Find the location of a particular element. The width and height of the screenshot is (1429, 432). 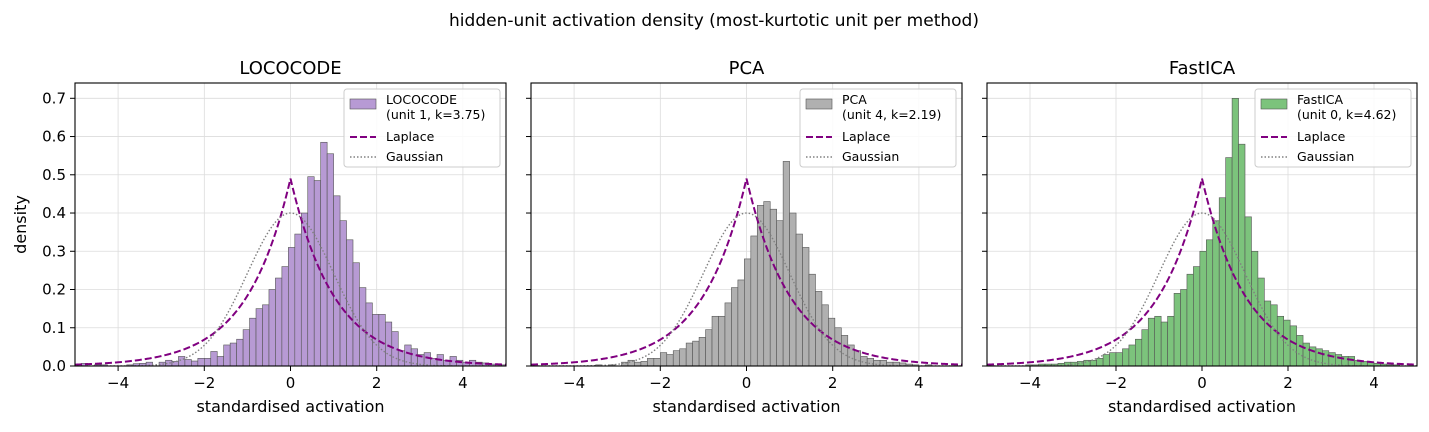

legend: LOCOCODE(unit 1, k=3.75) Laplace Gaussian is located at coordinates (422, 128).